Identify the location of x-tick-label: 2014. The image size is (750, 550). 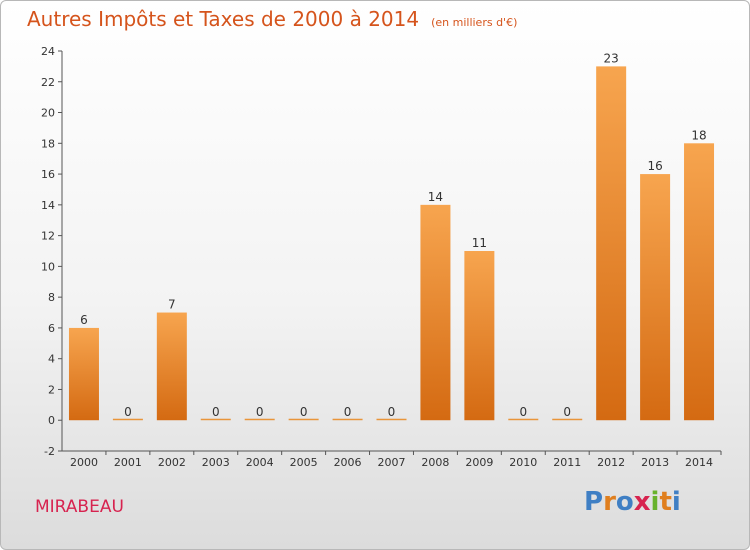
(699, 462).